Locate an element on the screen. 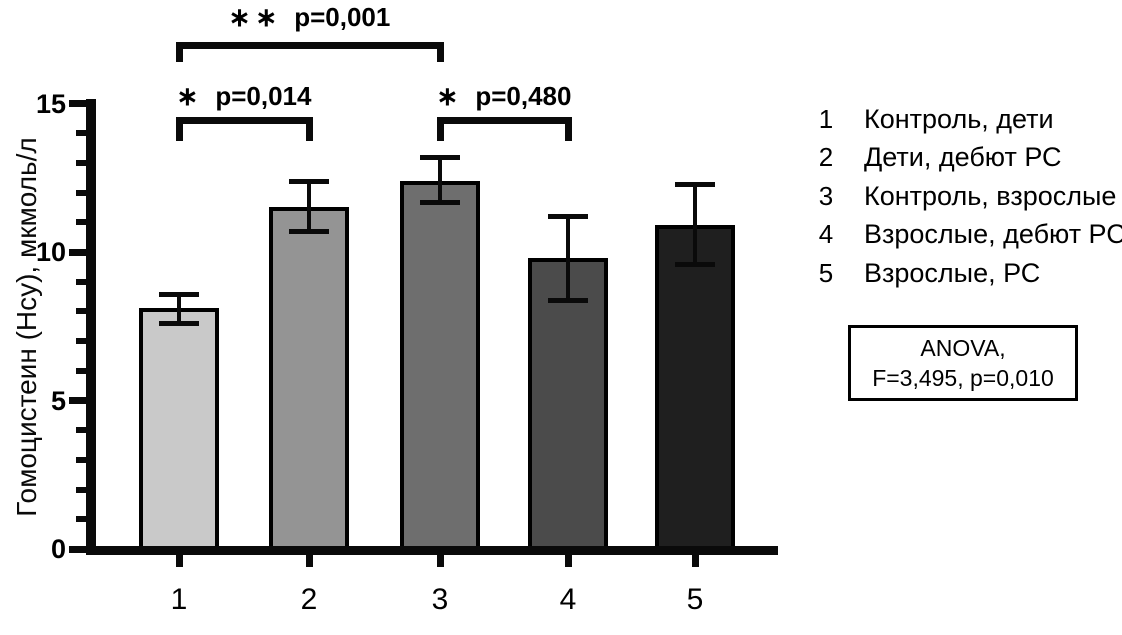 This screenshot has width=1122, height=635. y-axis-line is located at coordinates (91, 327).